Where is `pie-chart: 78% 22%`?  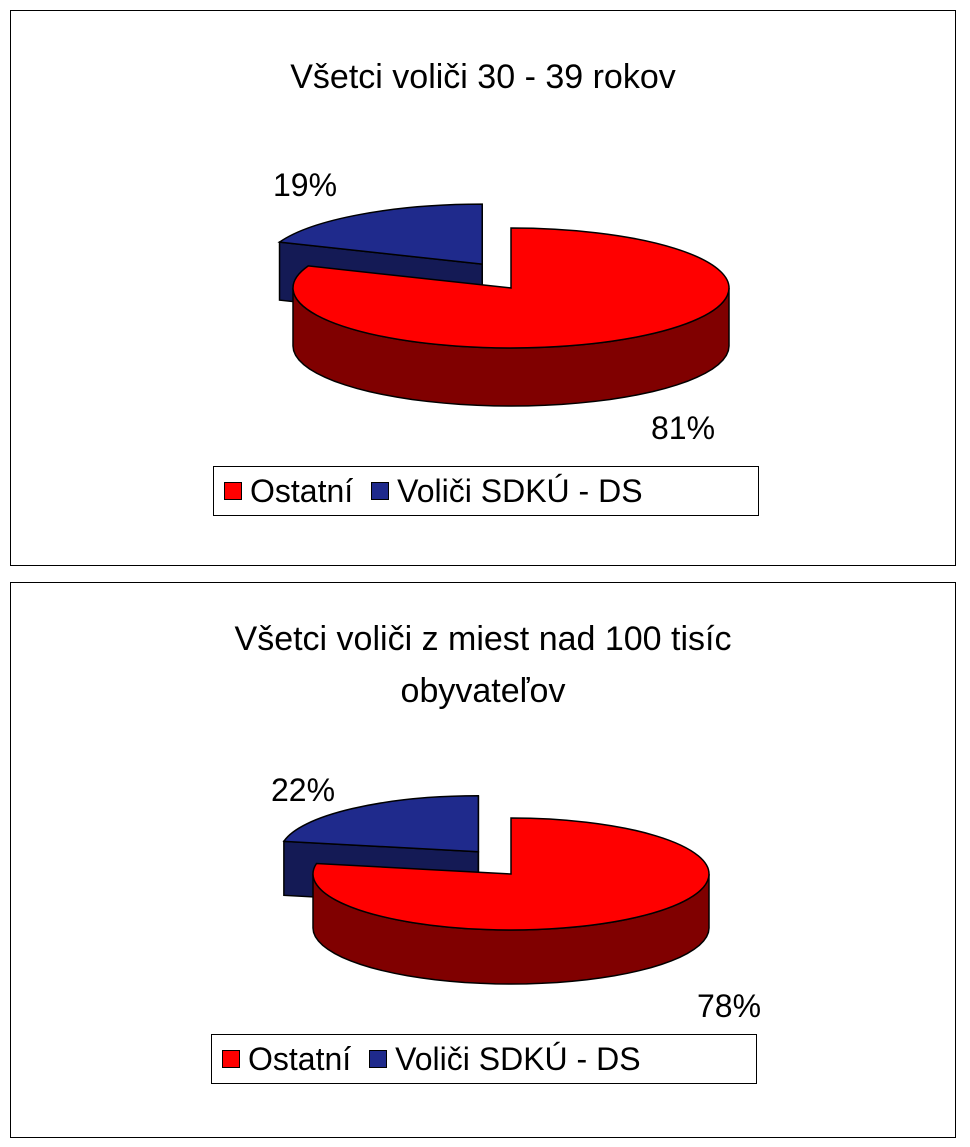
pie-chart: 78% 22% is located at coordinates (516, 898).